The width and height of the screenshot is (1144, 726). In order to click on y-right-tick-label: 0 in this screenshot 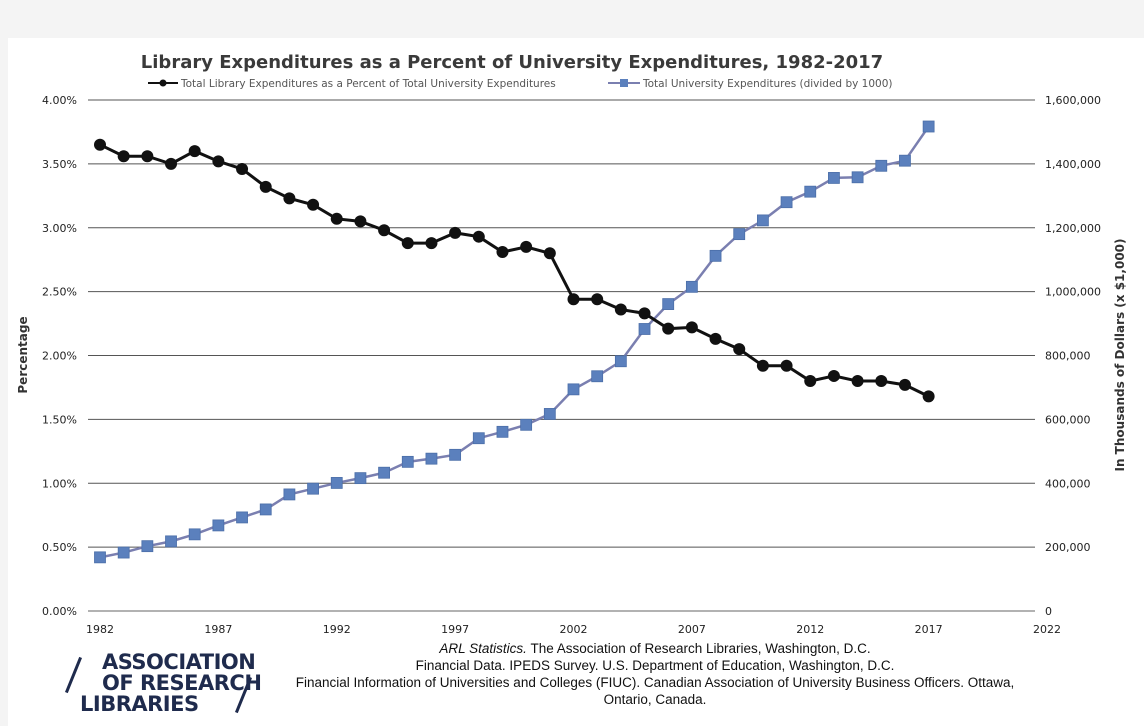, I will do `click(1048, 611)`.